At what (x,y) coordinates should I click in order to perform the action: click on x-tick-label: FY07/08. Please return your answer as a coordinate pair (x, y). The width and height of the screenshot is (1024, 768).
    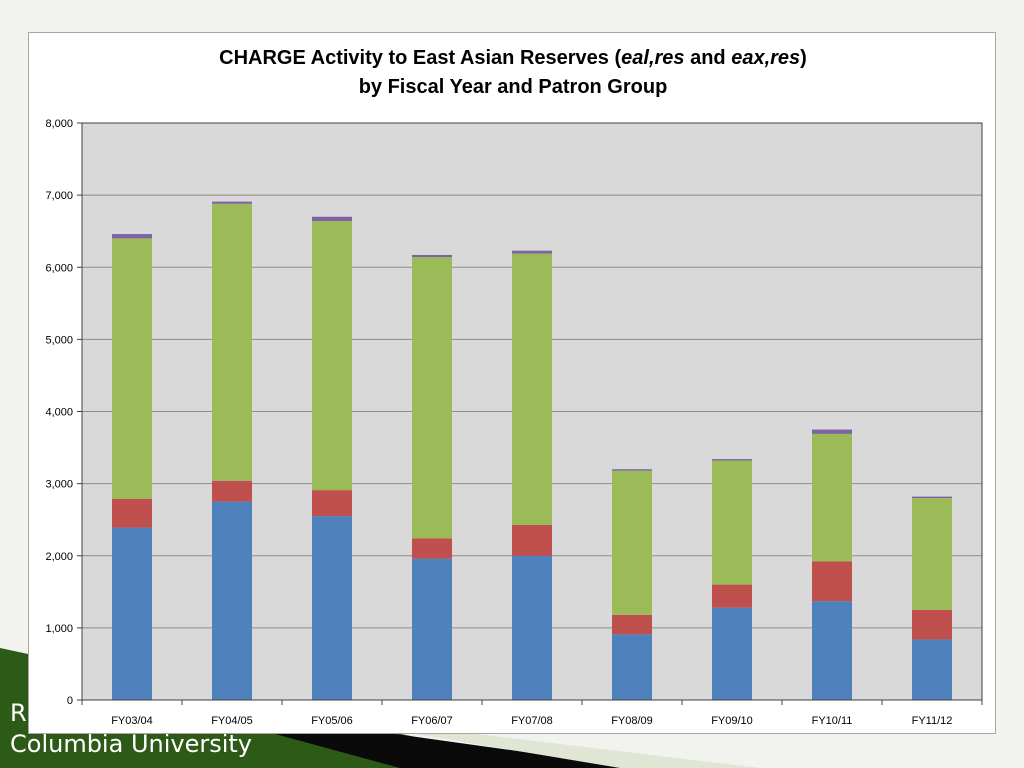
    Looking at the image, I should click on (532, 721).